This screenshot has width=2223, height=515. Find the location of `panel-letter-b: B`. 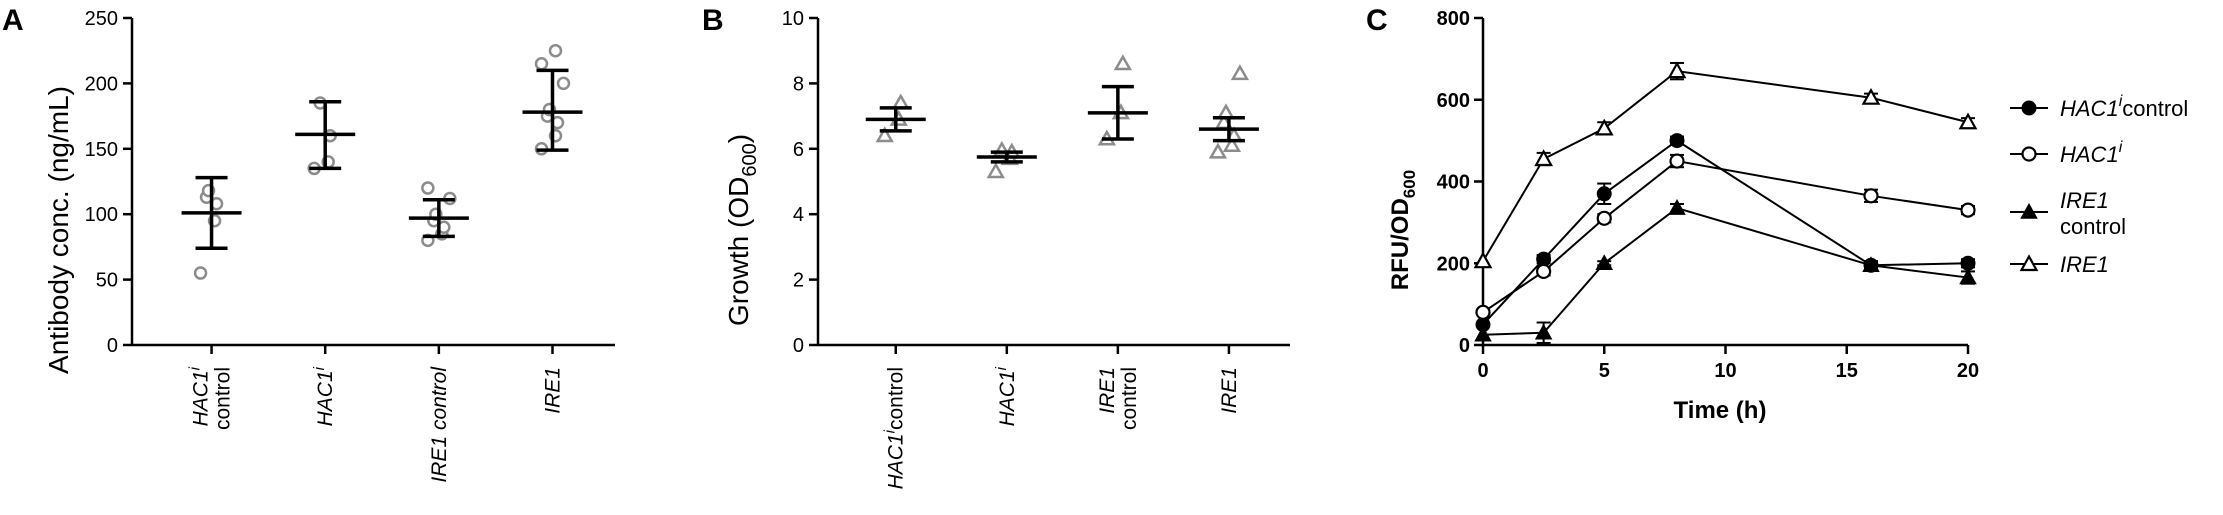

panel-letter-b: B is located at coordinates (713, 20).